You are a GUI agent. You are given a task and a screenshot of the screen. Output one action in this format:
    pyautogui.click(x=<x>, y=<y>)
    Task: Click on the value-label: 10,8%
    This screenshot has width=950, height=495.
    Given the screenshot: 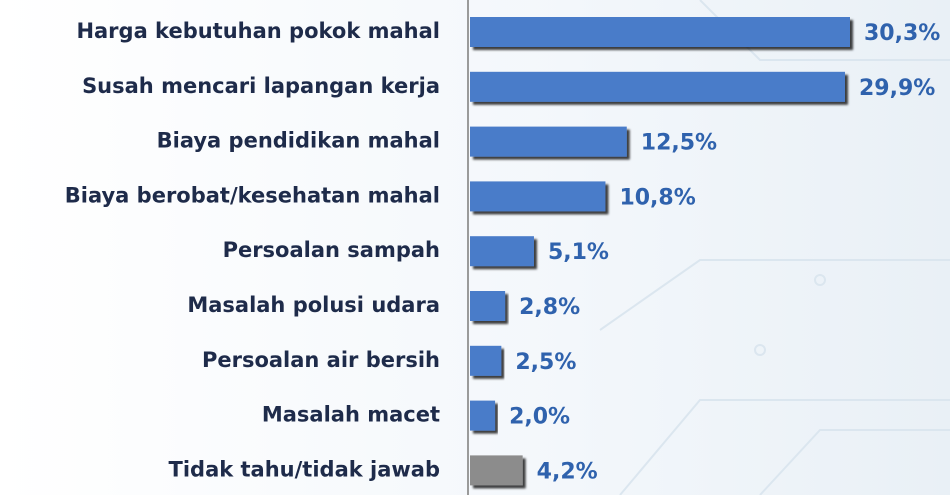 What is the action you would take?
    pyautogui.click(x=657, y=197)
    